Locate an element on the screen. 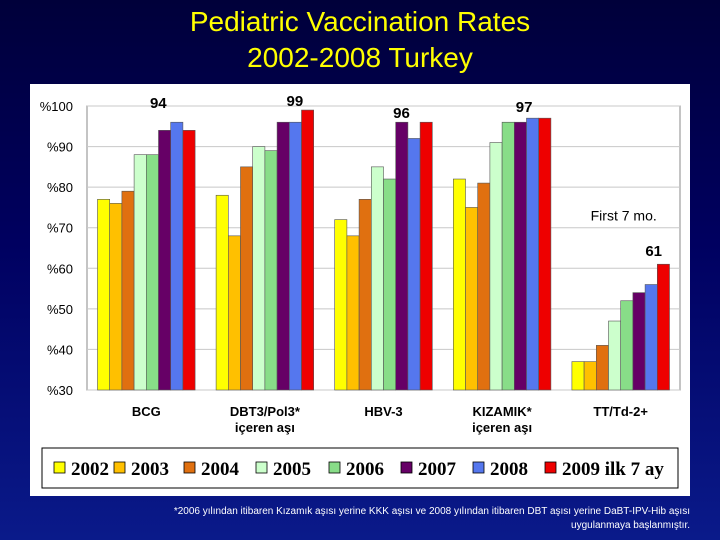  y-tick-label: %30 is located at coordinates (60, 390).